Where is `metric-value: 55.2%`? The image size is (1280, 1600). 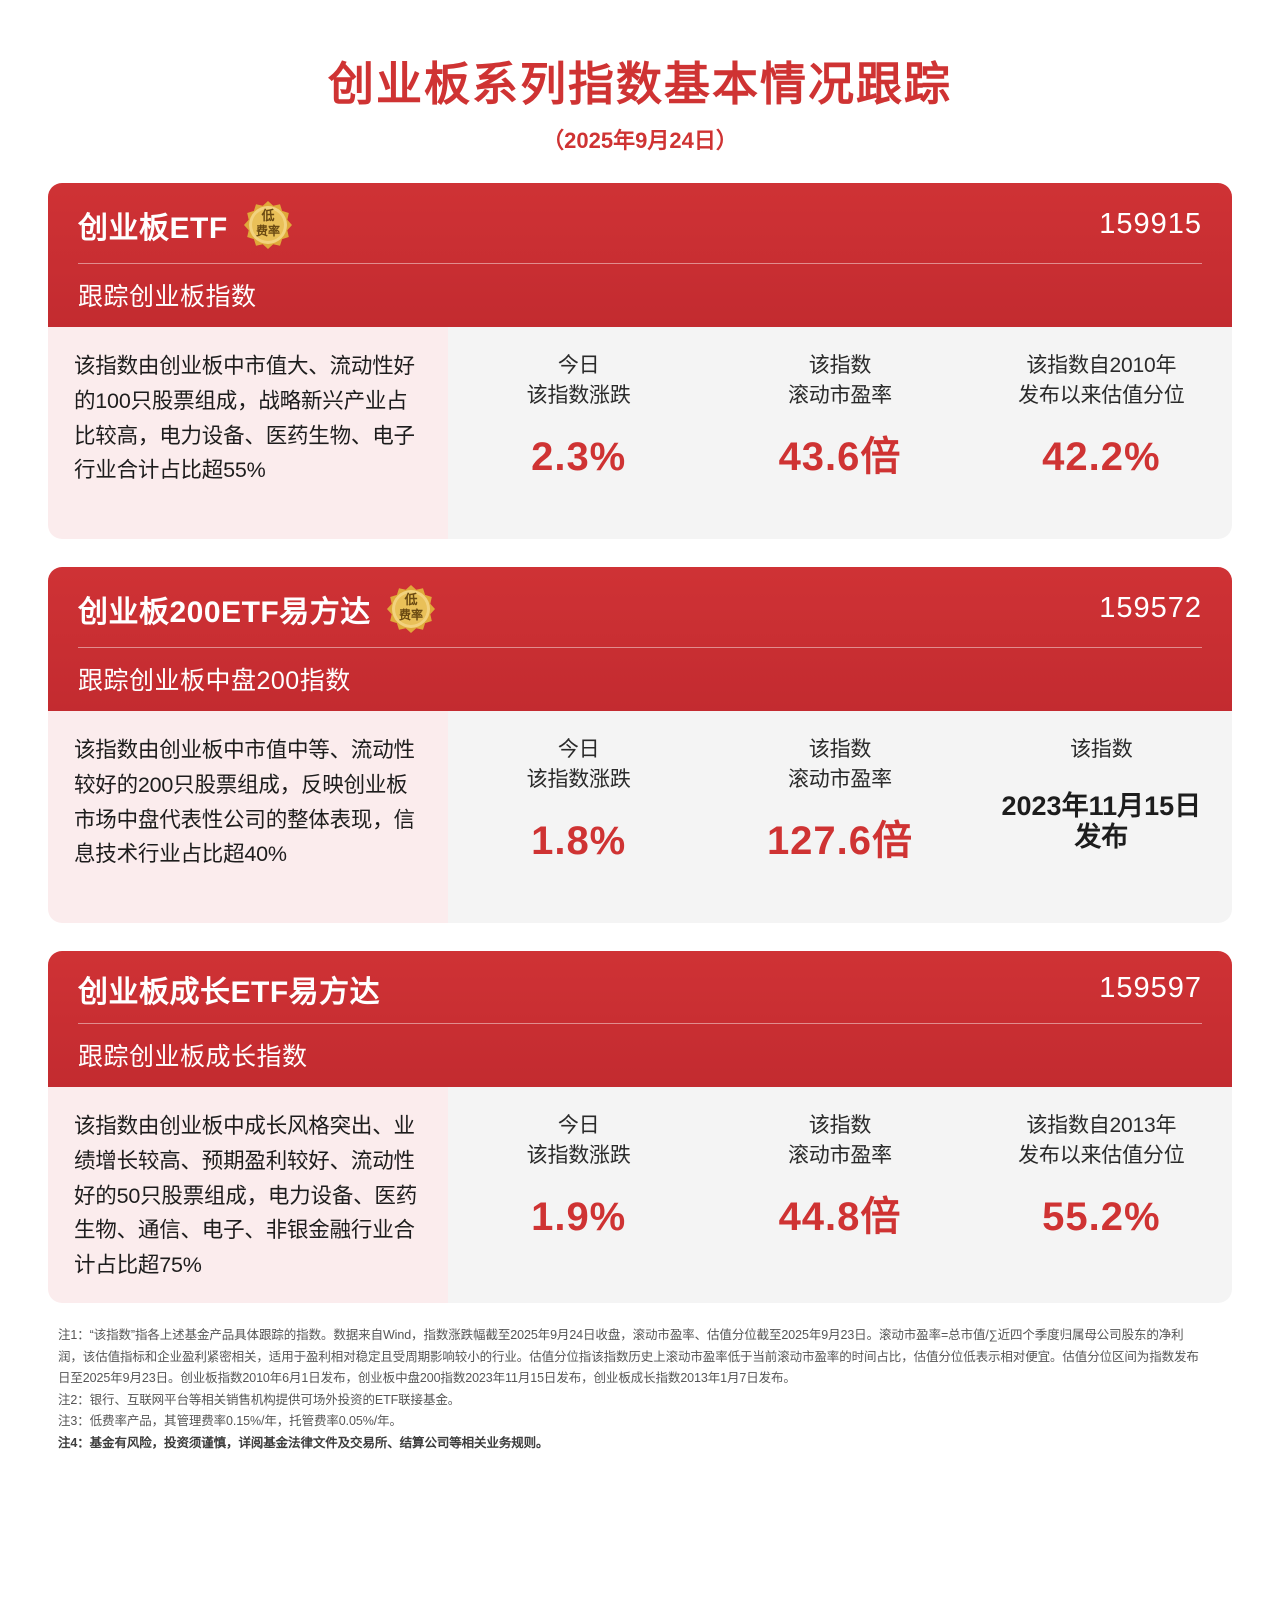 metric-value: 55.2% is located at coordinates (1101, 1216).